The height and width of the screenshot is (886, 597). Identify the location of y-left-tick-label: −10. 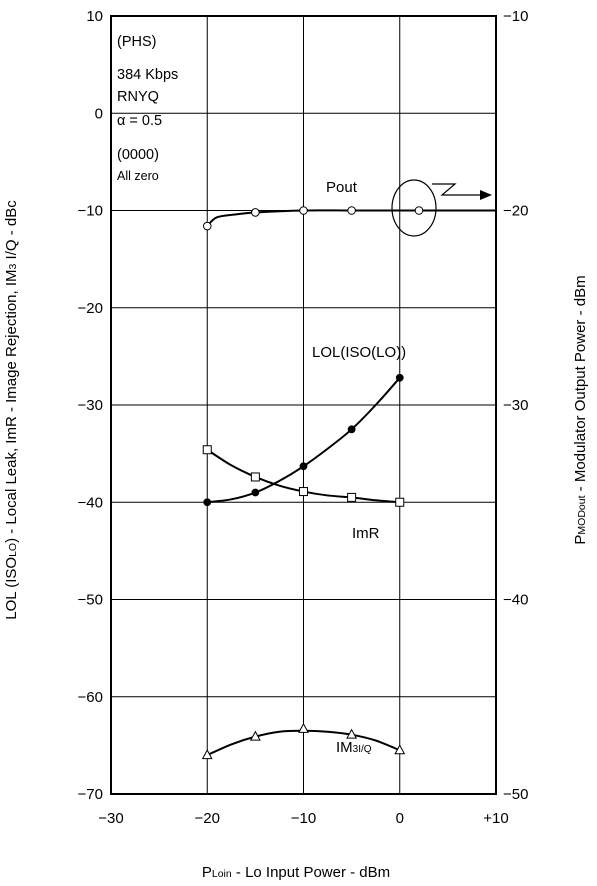
(90, 211).